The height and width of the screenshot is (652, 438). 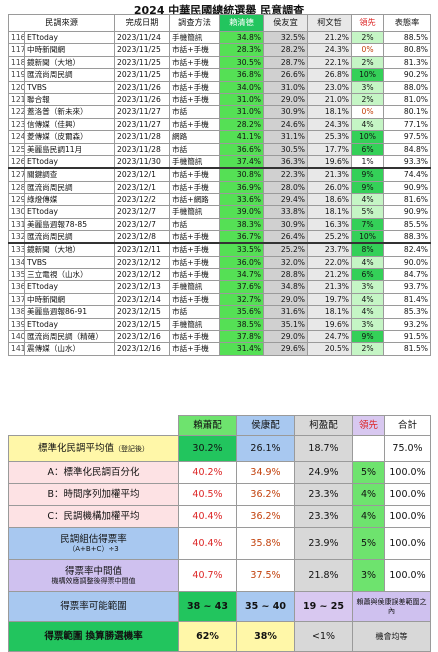 What do you see at coordinates (407, 37) in the screenshot?
I see `rate-cell: 88.5%` at bounding box center [407, 37].